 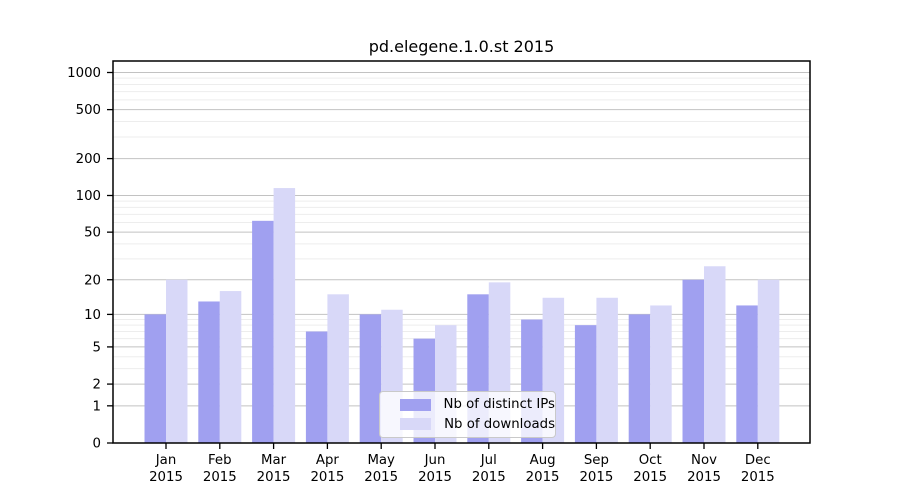 What do you see at coordinates (284, 315) in the screenshot?
I see `bar-downloads-mar` at bounding box center [284, 315].